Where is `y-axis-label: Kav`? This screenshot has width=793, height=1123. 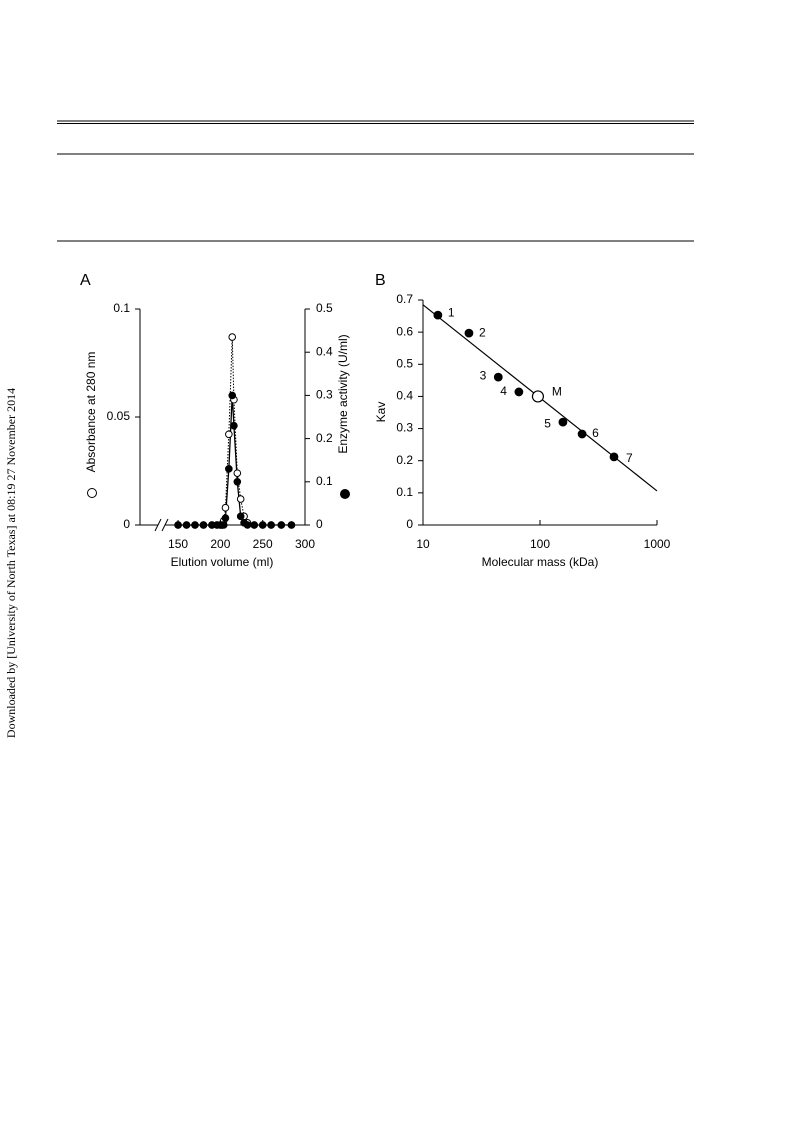
y-axis-label: Kav is located at coordinates (381, 412).